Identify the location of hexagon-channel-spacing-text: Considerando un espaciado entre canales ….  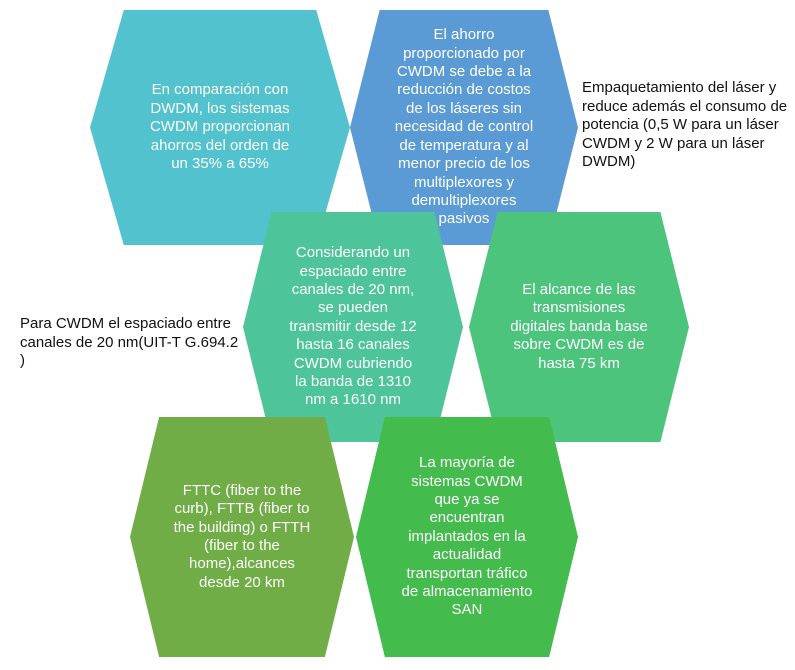
(353, 326).